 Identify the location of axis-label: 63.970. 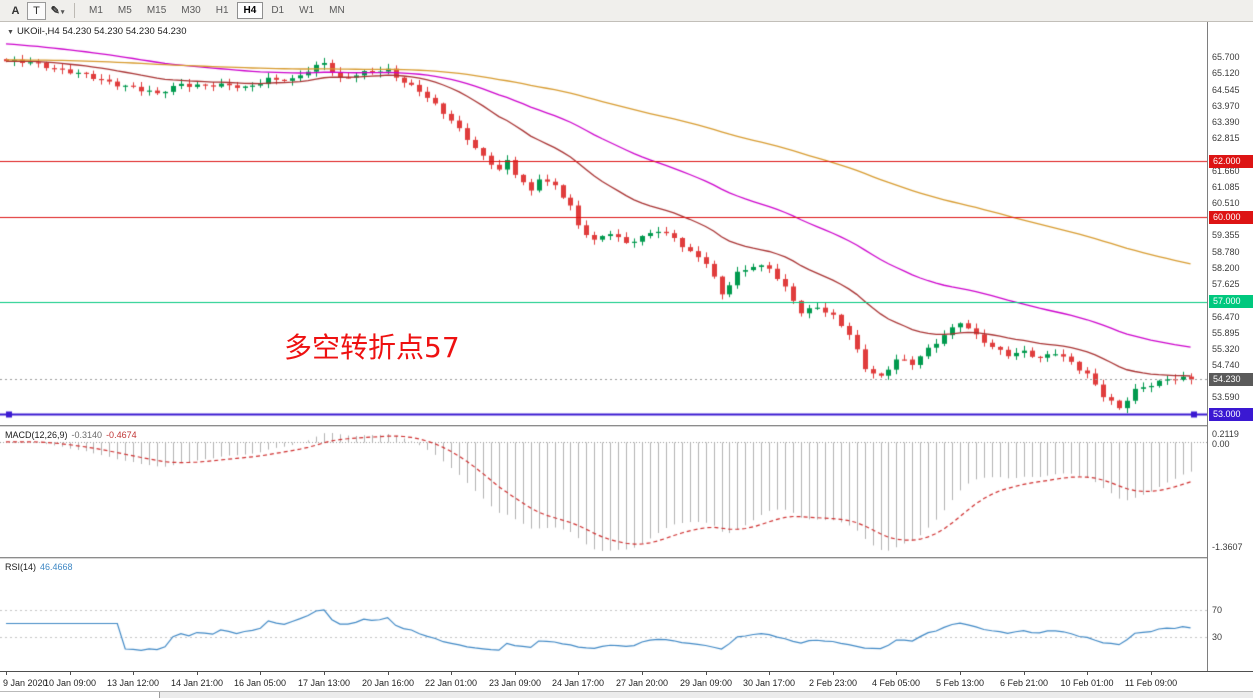
(1226, 106).